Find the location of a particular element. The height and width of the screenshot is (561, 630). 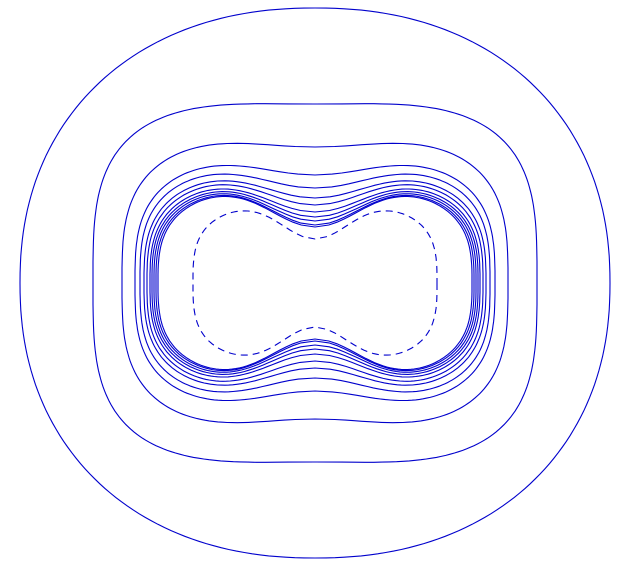

contour-line-dashed is located at coordinates (315, 283).